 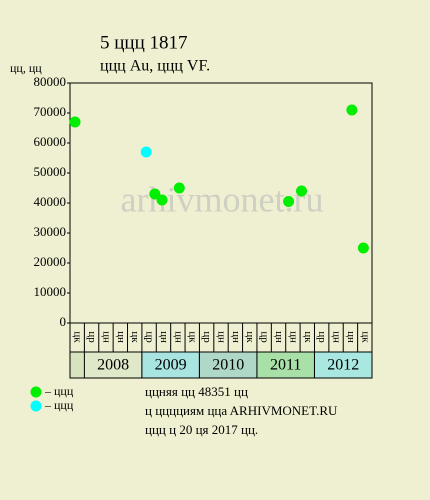 What do you see at coordinates (26, 68) in the screenshot?
I see `y-axis-label: цц, цц` at bounding box center [26, 68].